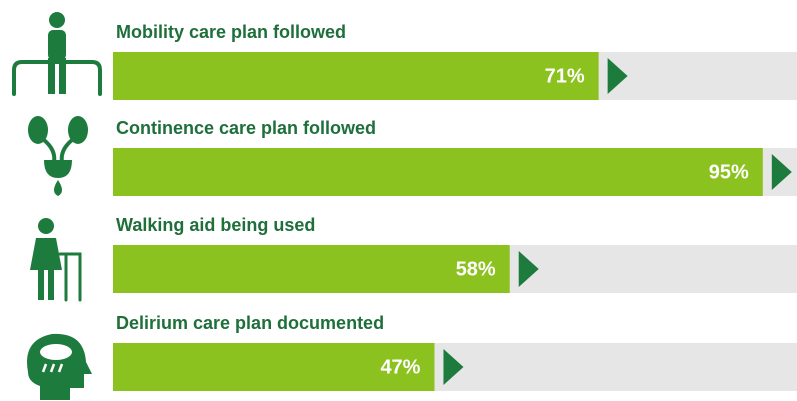 The image size is (797, 401). I want to click on category-label: Walking aid being used, so click(215, 225).